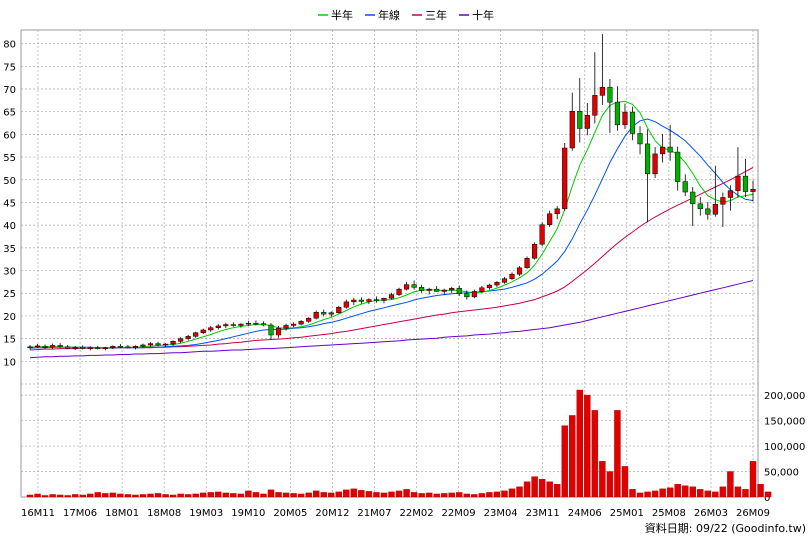  I want to click on price-tick-label: 40, so click(9, 226).